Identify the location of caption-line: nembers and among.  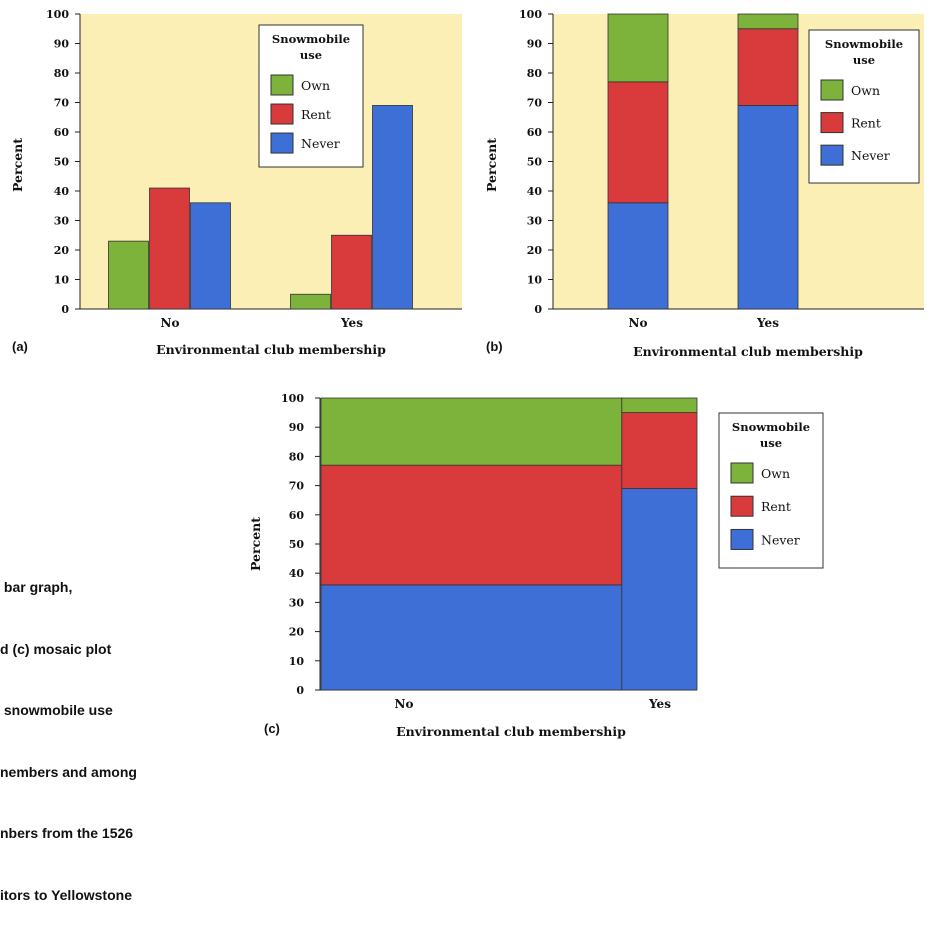
(68, 771).